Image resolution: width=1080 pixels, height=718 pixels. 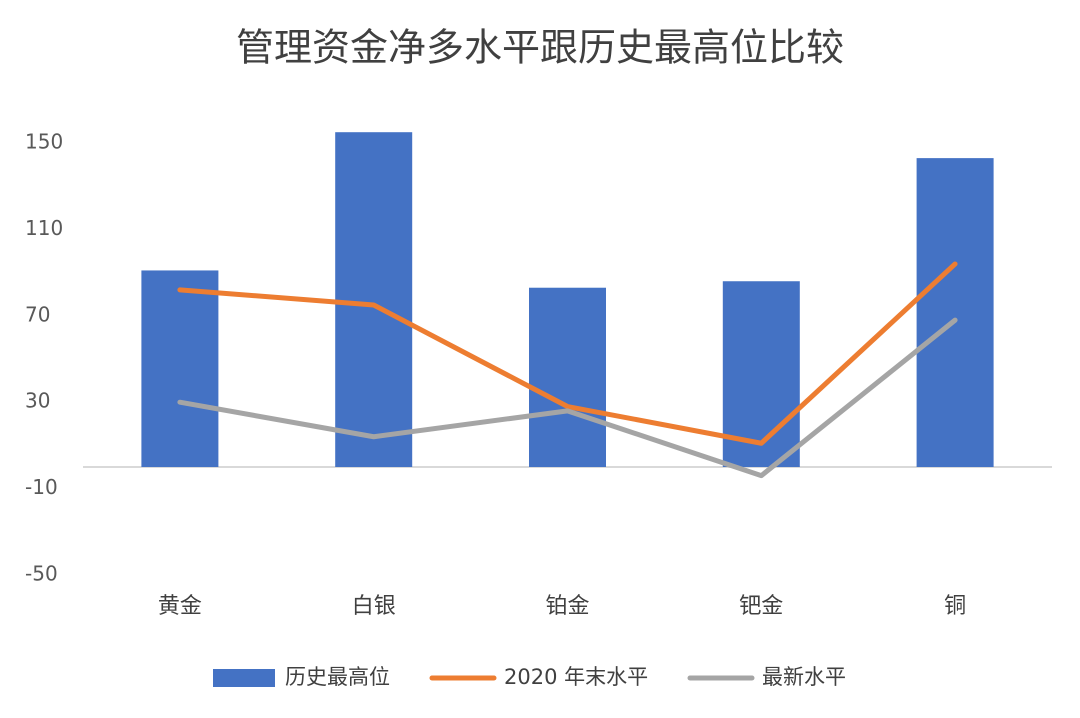 I want to click on y-tick-label: 70, so click(x=37, y=314).